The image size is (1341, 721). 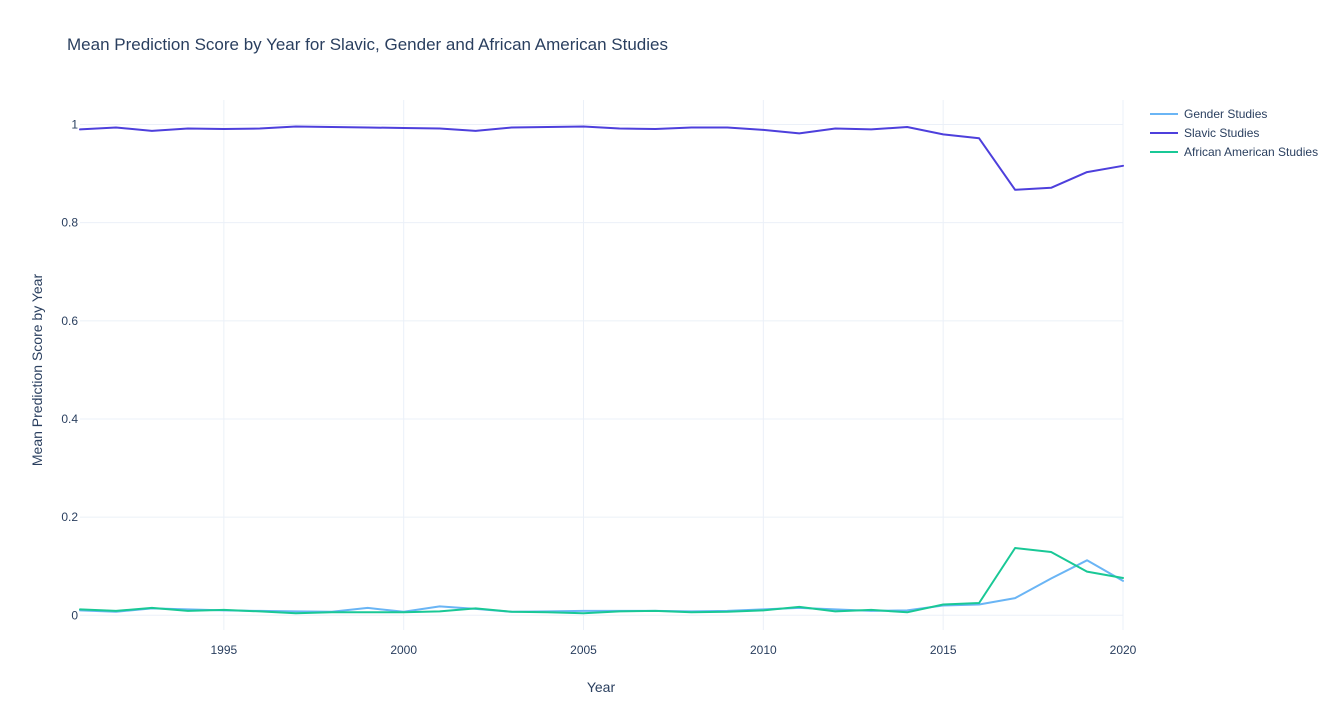 I want to click on x-tick-label: 2020, so click(x=1123, y=650).